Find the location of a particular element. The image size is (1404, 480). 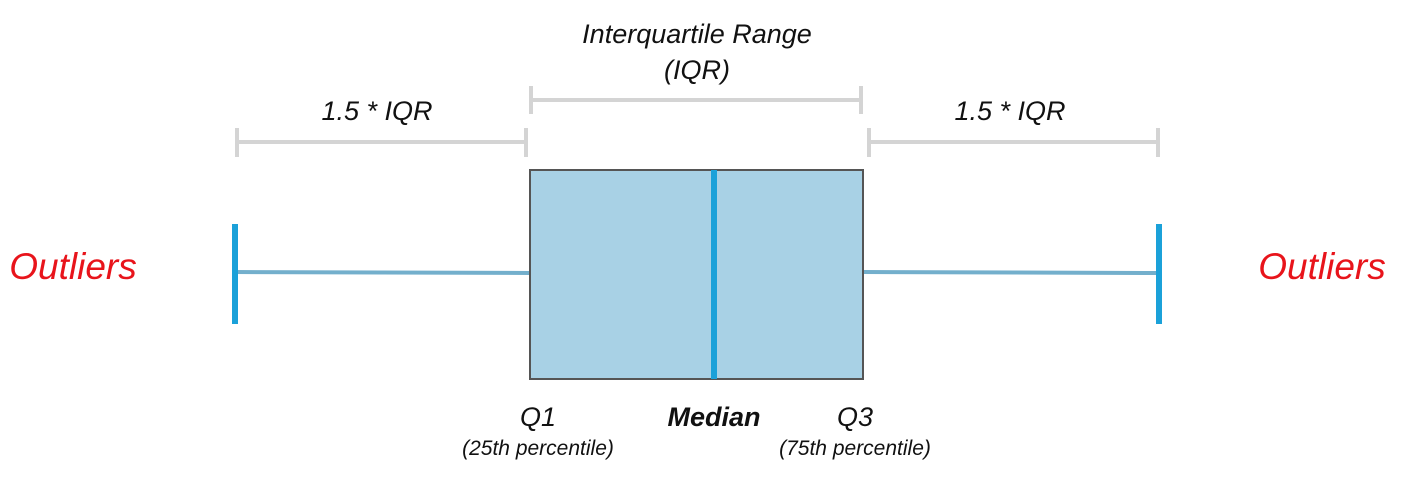

right-range-label: 1.5 * IQR is located at coordinates (1010, 111).